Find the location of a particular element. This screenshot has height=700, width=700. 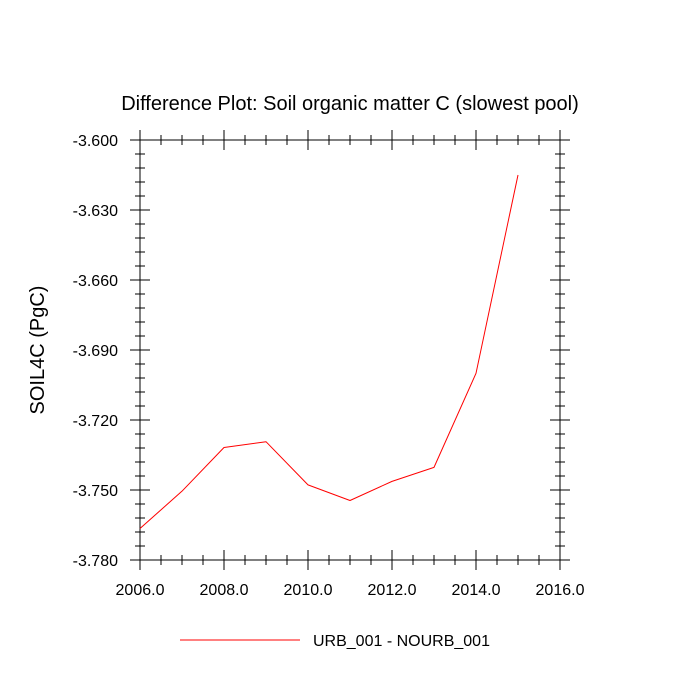

y-tick-label: -3.720 is located at coordinates (95, 421).